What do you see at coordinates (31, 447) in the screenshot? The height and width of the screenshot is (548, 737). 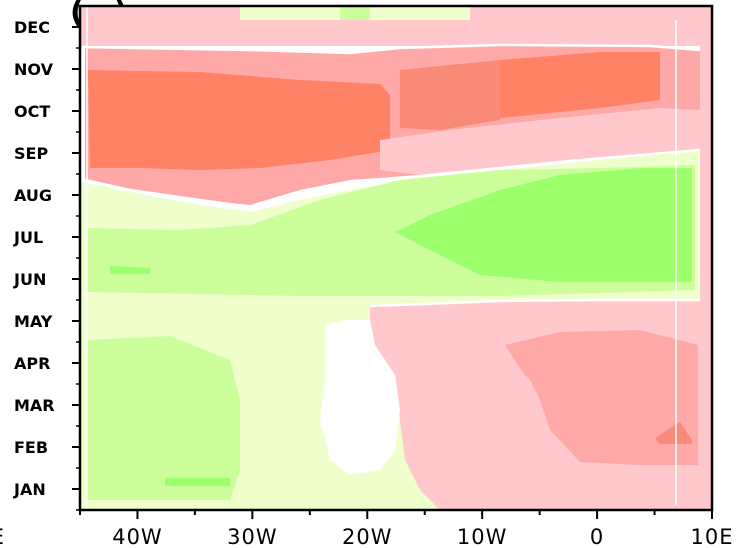 I see `y-tick-label-feb: FEB` at bounding box center [31, 447].